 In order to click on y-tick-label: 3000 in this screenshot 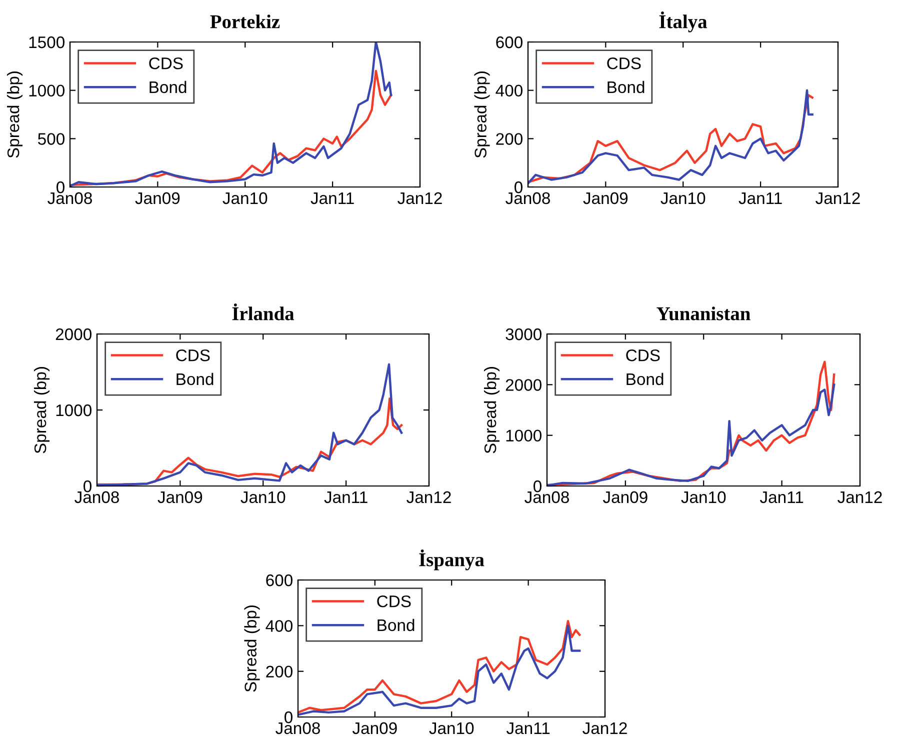, I will do `click(524, 334)`.